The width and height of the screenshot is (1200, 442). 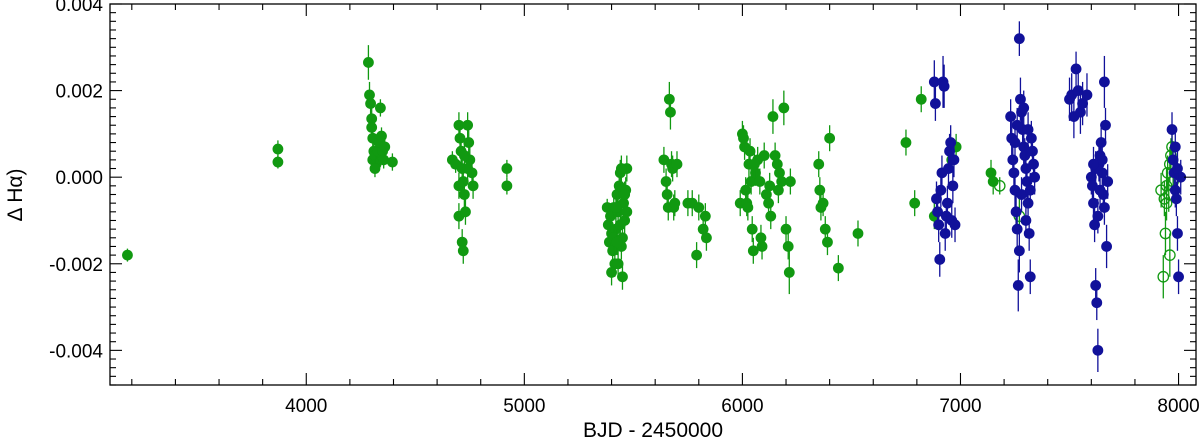 I want to click on x-tick-label: 7000, so click(x=960, y=406).